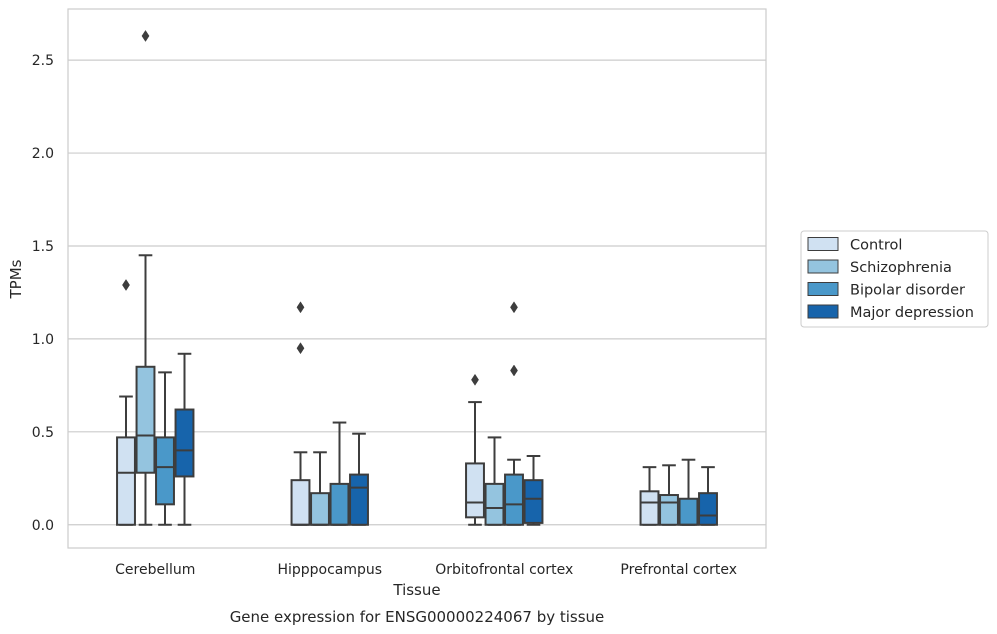 Image resolution: width=997 pixels, height=634 pixels. I want to click on x-tick-label: Prefrontal cortex, so click(678, 570).